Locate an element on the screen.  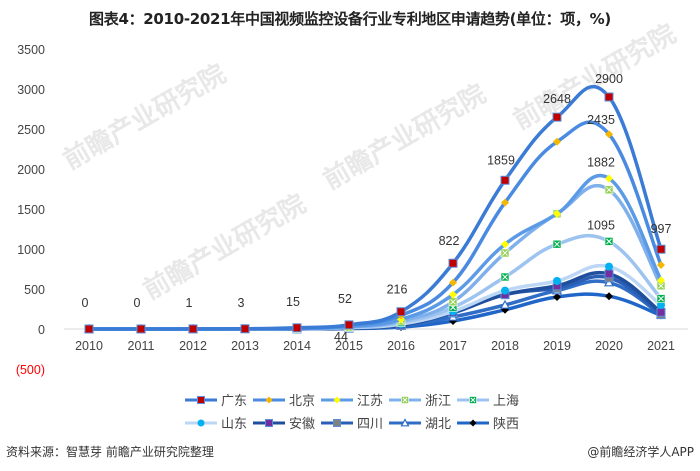
legend-label: 江苏 is located at coordinates (370, 401).